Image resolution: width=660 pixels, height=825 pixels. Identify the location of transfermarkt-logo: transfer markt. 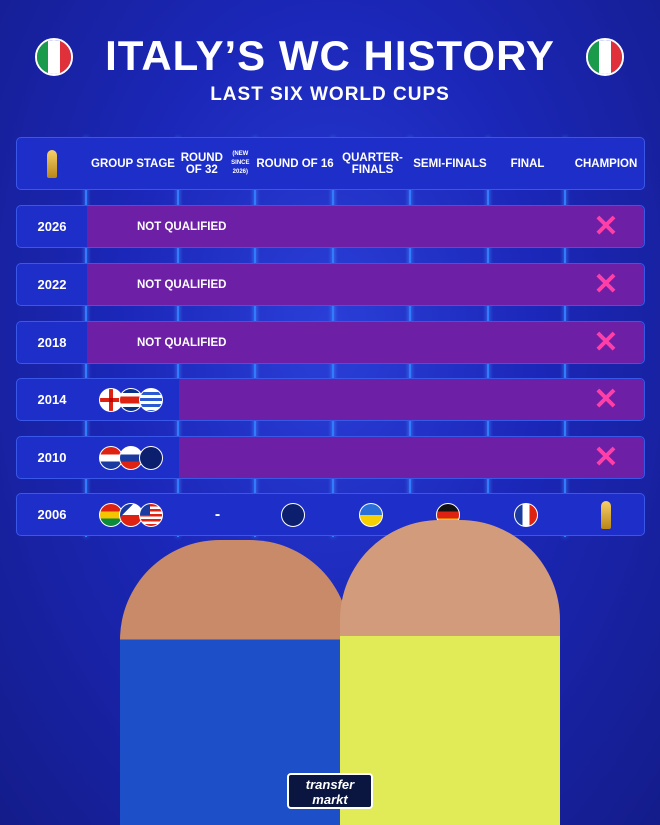
(330, 791).